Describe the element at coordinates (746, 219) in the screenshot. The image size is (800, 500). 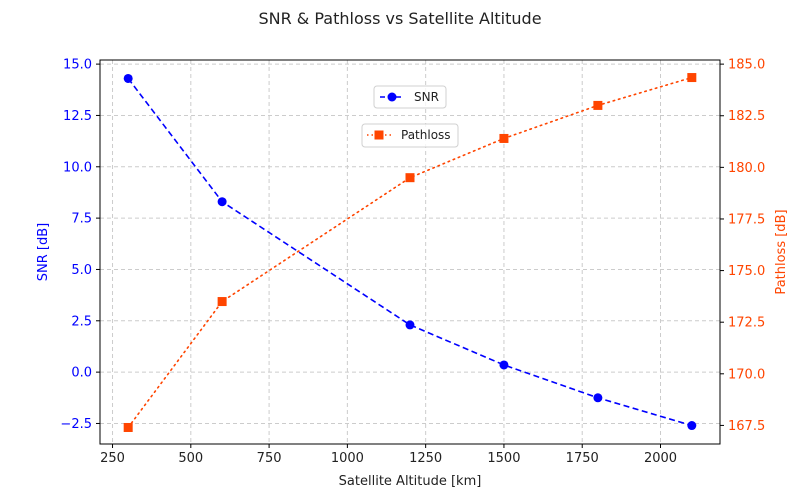
I see `y-right-tick-label: 177.5` at that location.